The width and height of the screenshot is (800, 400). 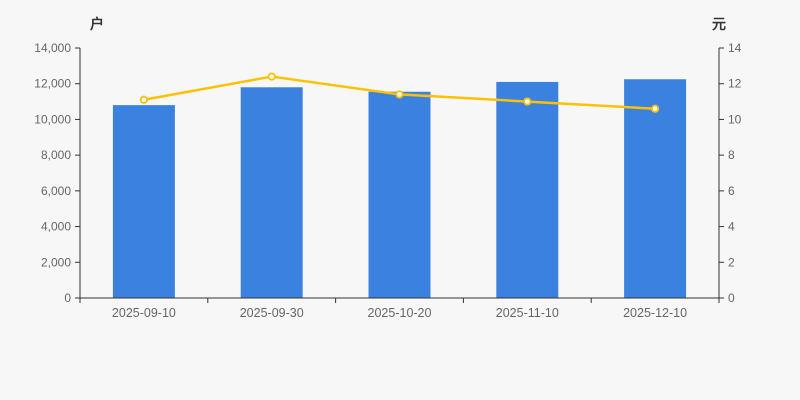 I want to click on x-axis-label: 2025-11-10, so click(x=527, y=313).